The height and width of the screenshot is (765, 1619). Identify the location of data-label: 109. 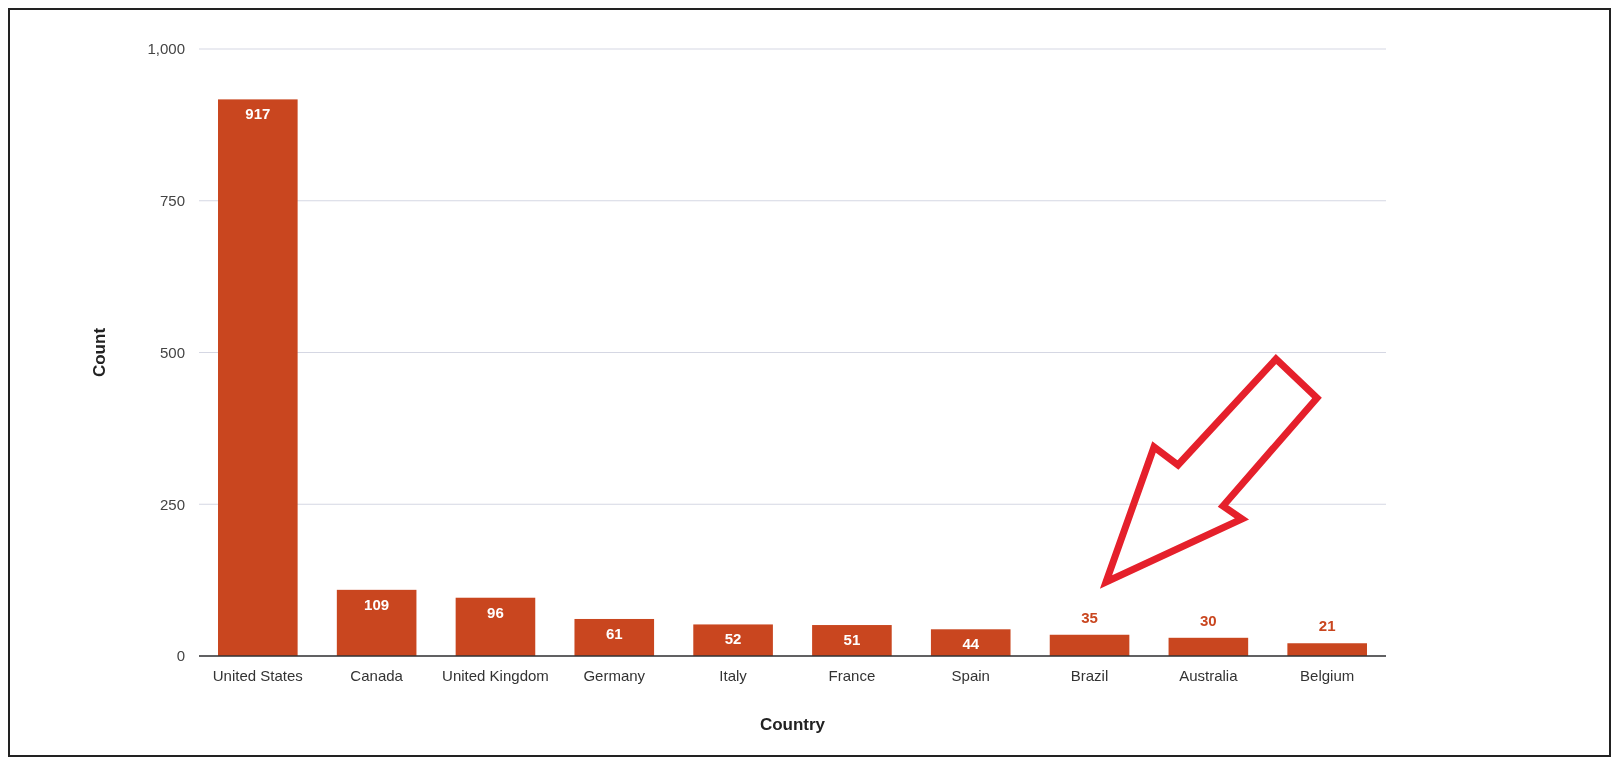
(377, 604).